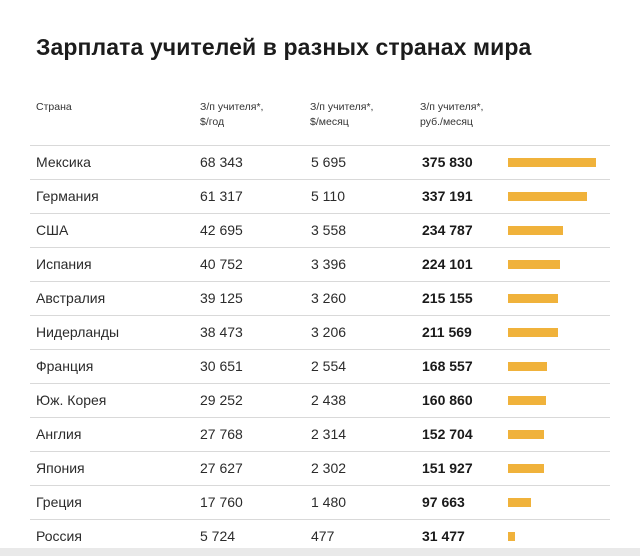 The width and height of the screenshot is (640, 556). Describe the element at coordinates (443, 536) in the screenshot. I see `salary-rub-month-cell: 31 477` at that location.